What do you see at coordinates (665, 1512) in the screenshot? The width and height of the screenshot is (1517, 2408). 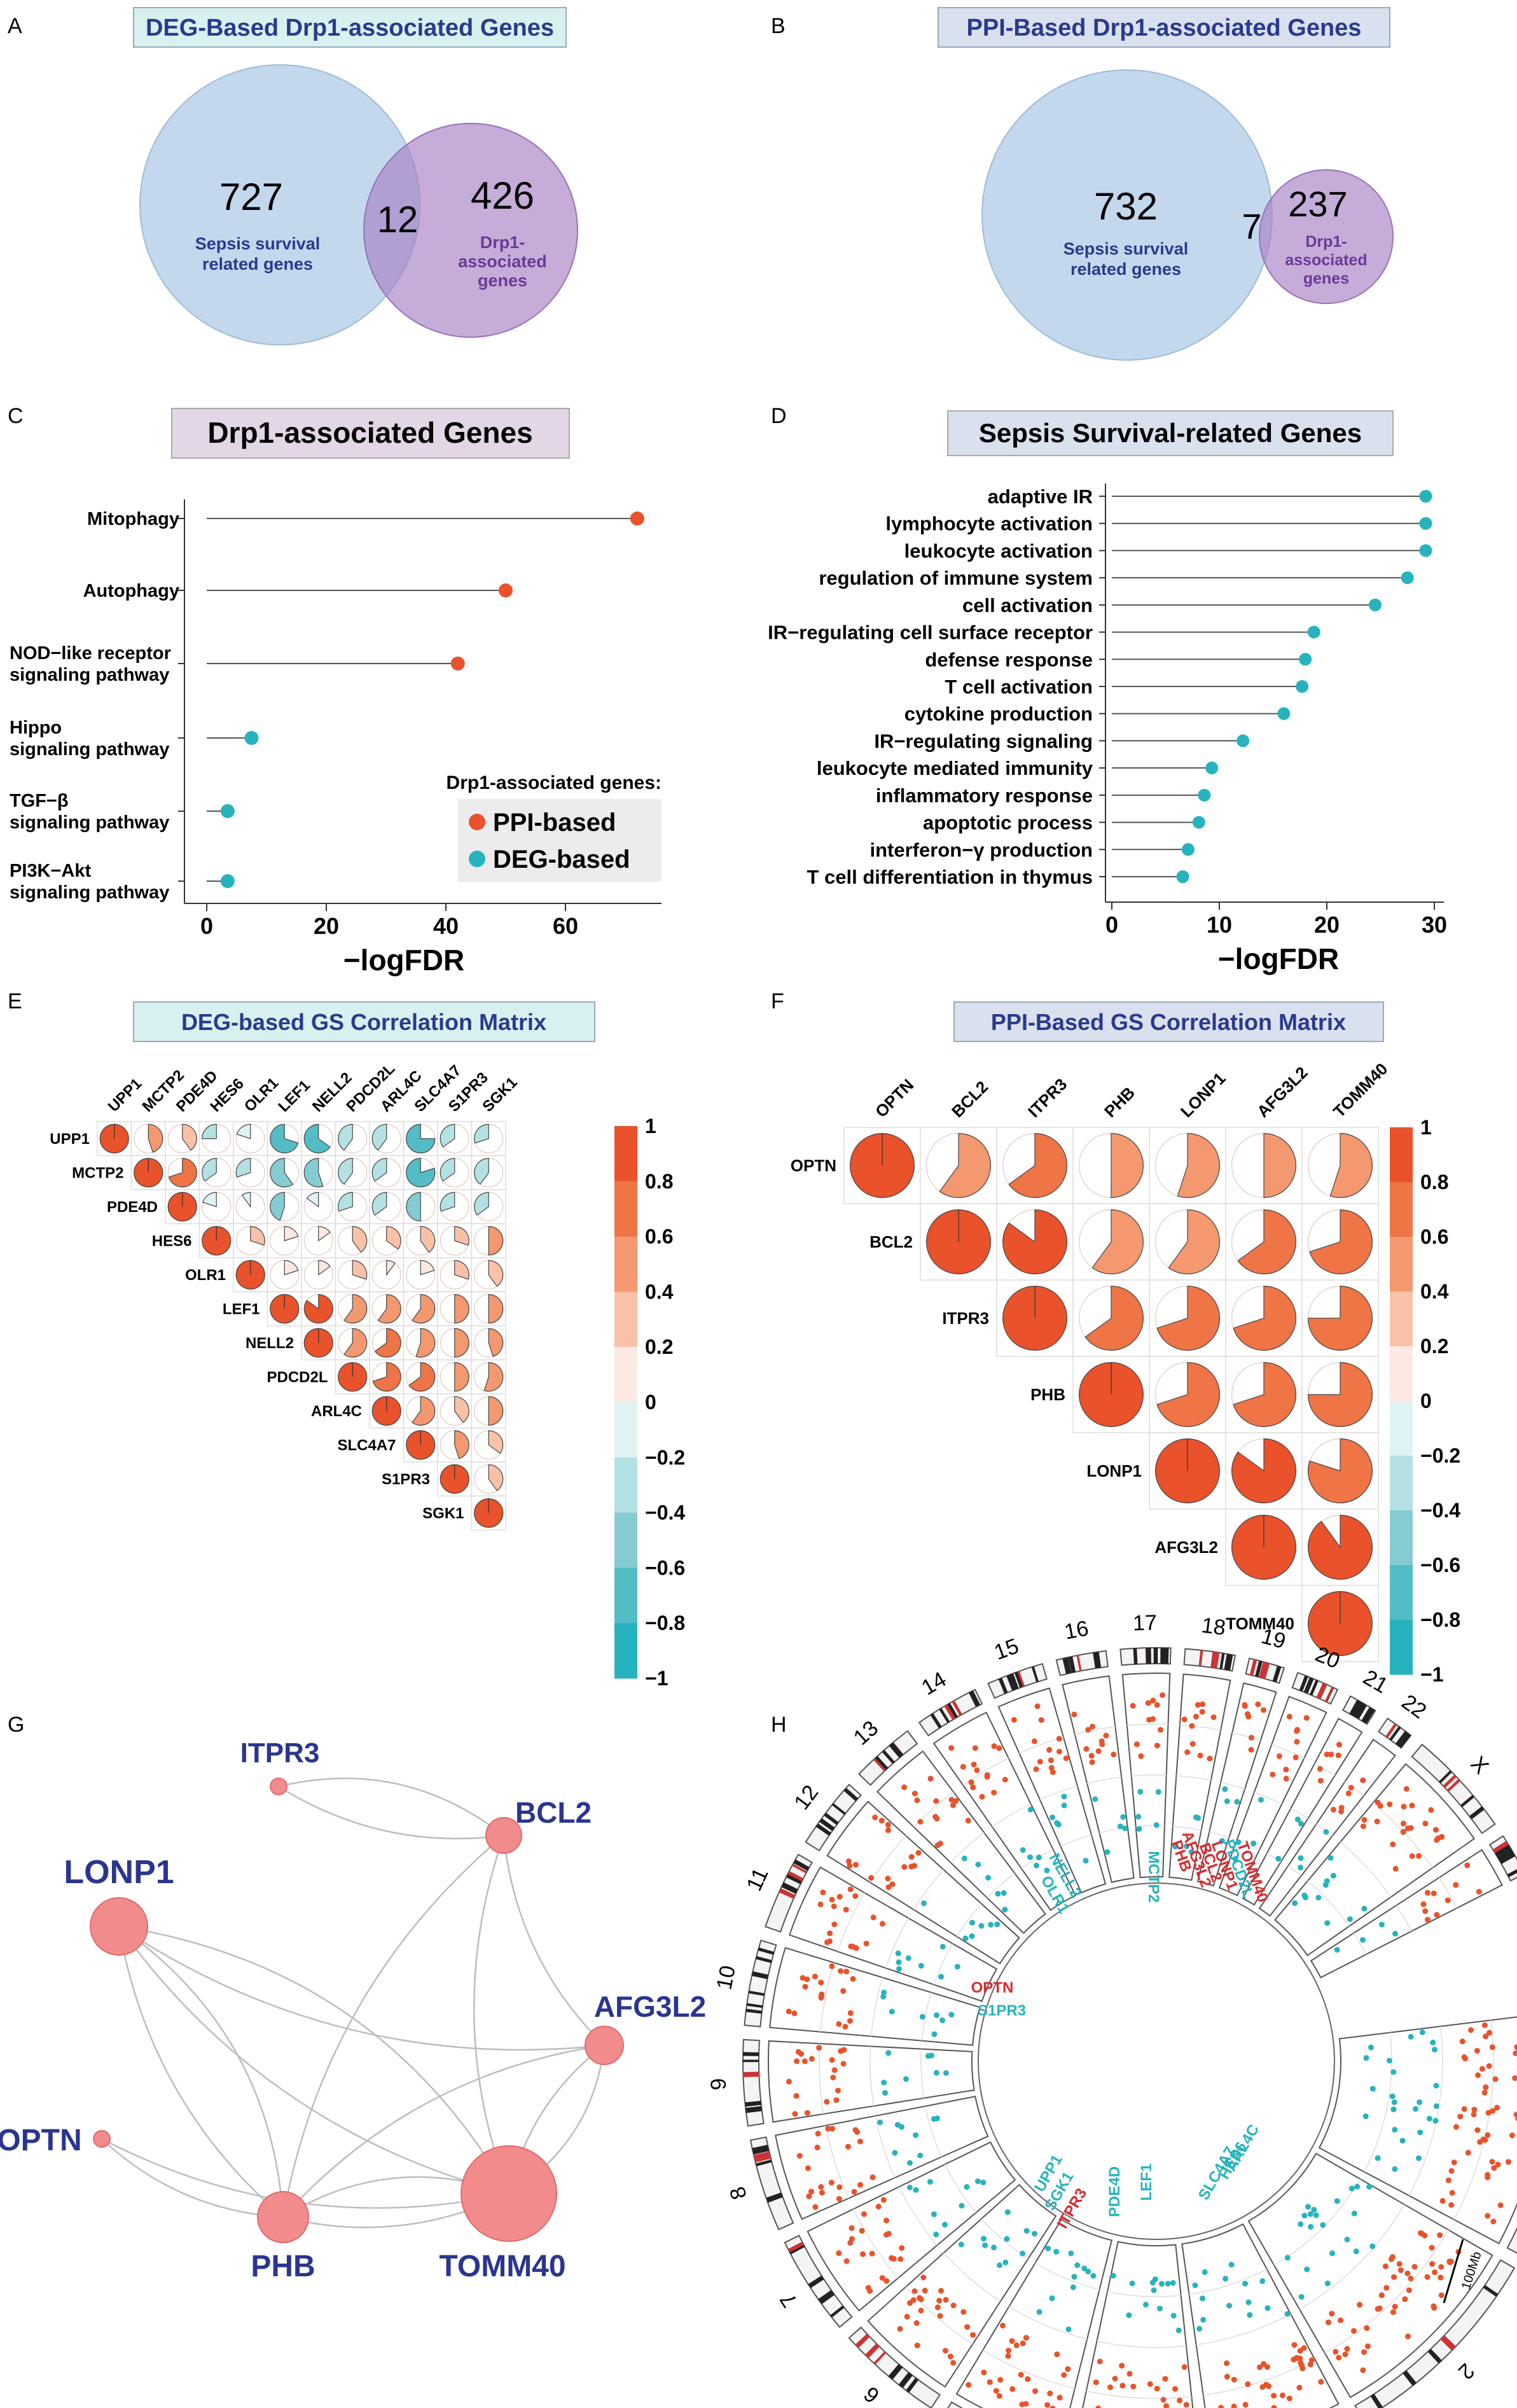 I see `colorbar-tick-label: −0.4` at bounding box center [665, 1512].